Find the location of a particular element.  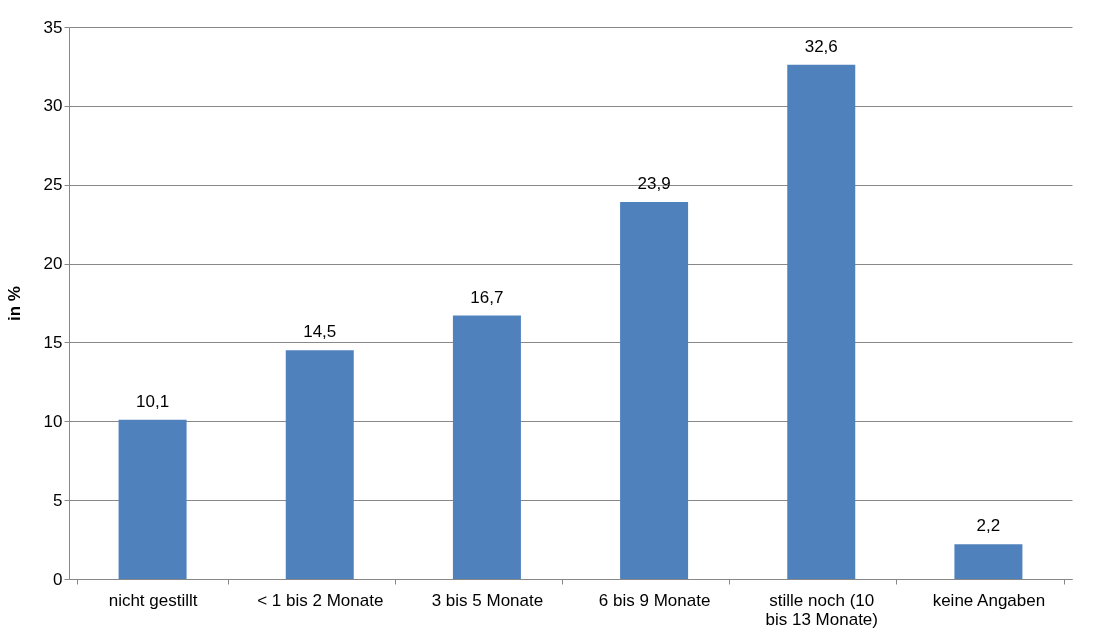

y-tick-label: 15 is located at coordinates (53, 342).